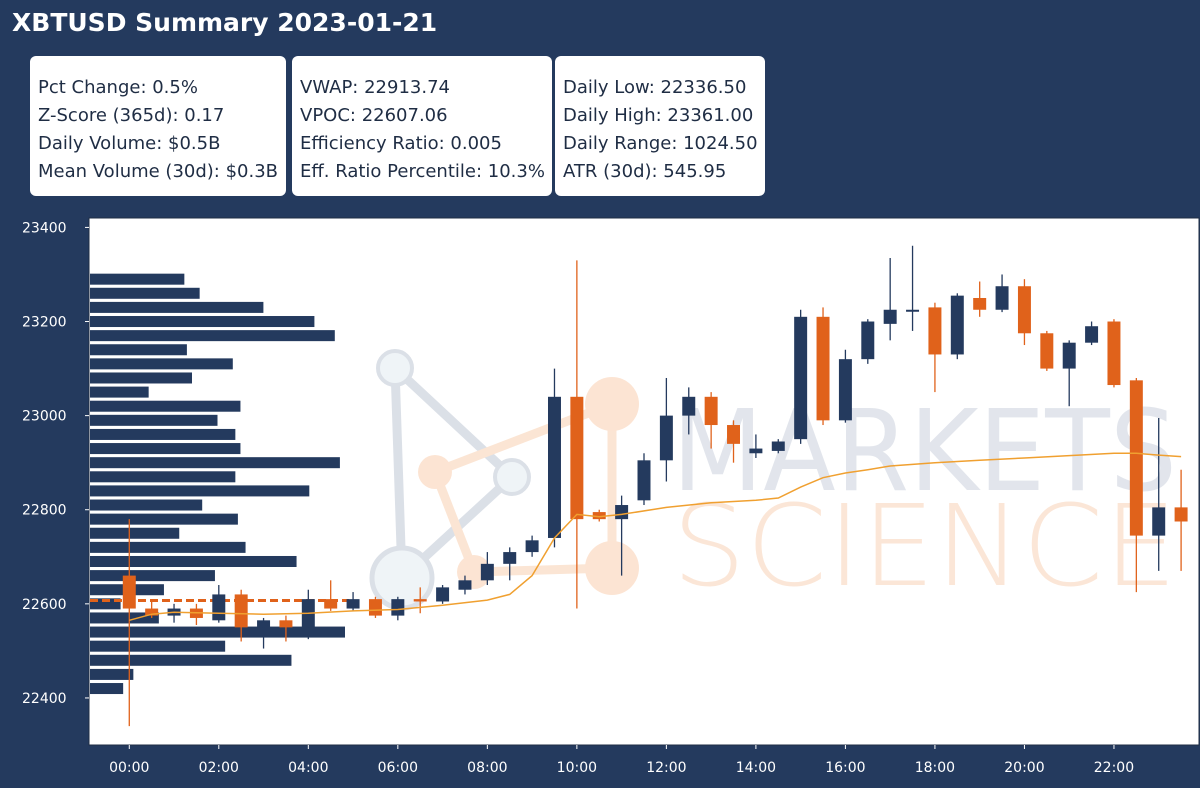 The width and height of the screenshot is (1200, 788). Describe the element at coordinates (374, 115) in the screenshot. I see `stat-vpoc: VPOC: 22607.06` at that location.